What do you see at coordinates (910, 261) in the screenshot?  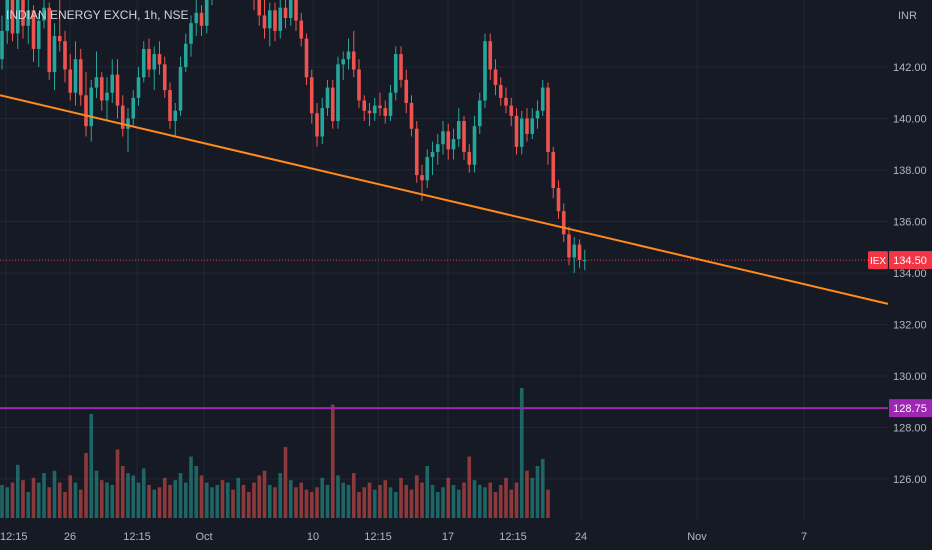 I see `last-price-value: 134.50` at bounding box center [910, 261].